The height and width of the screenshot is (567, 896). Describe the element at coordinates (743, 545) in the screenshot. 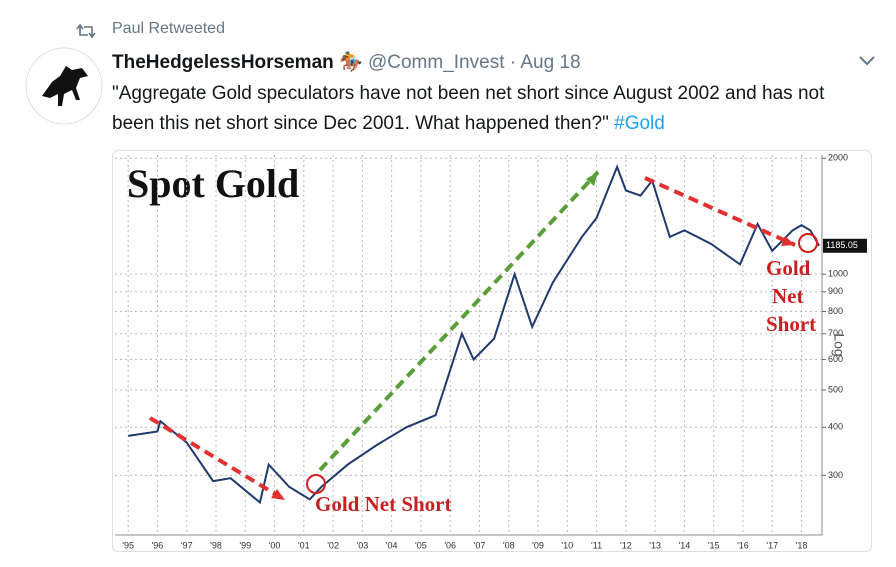

I see `x-tick-label: '16` at that location.